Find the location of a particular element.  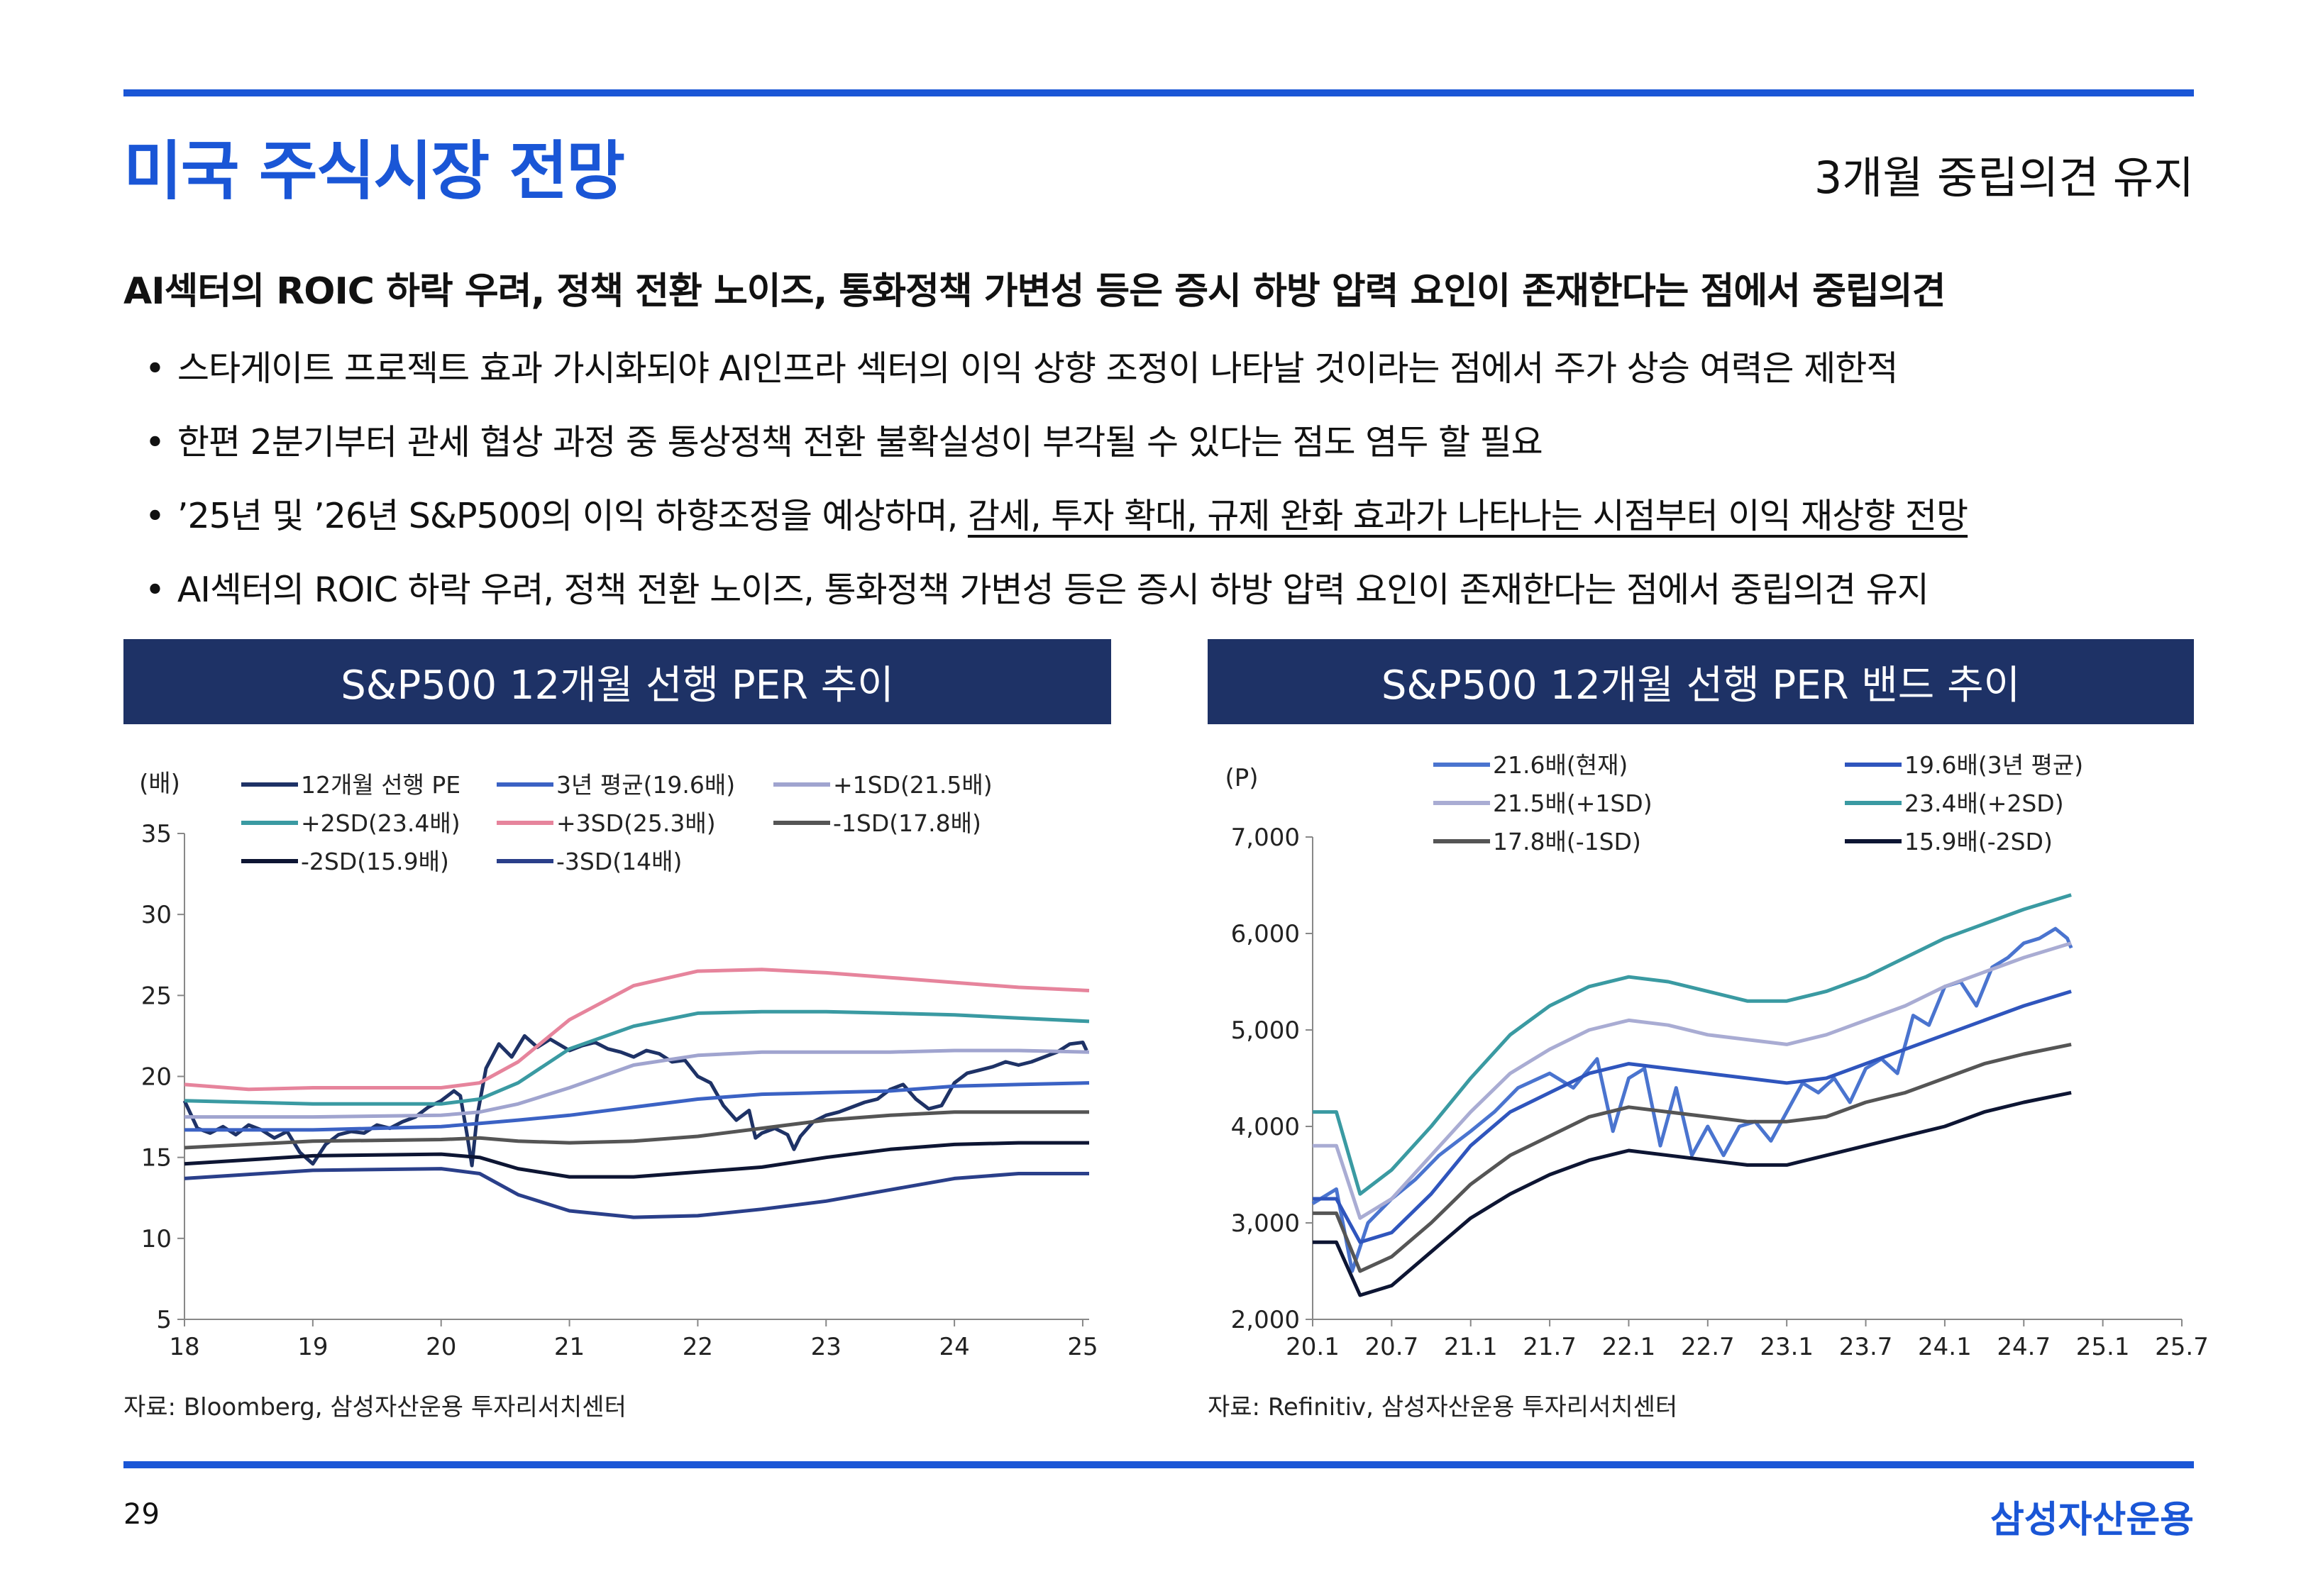

legend-label: 21.5배(+1SD) is located at coordinates (1573, 803).